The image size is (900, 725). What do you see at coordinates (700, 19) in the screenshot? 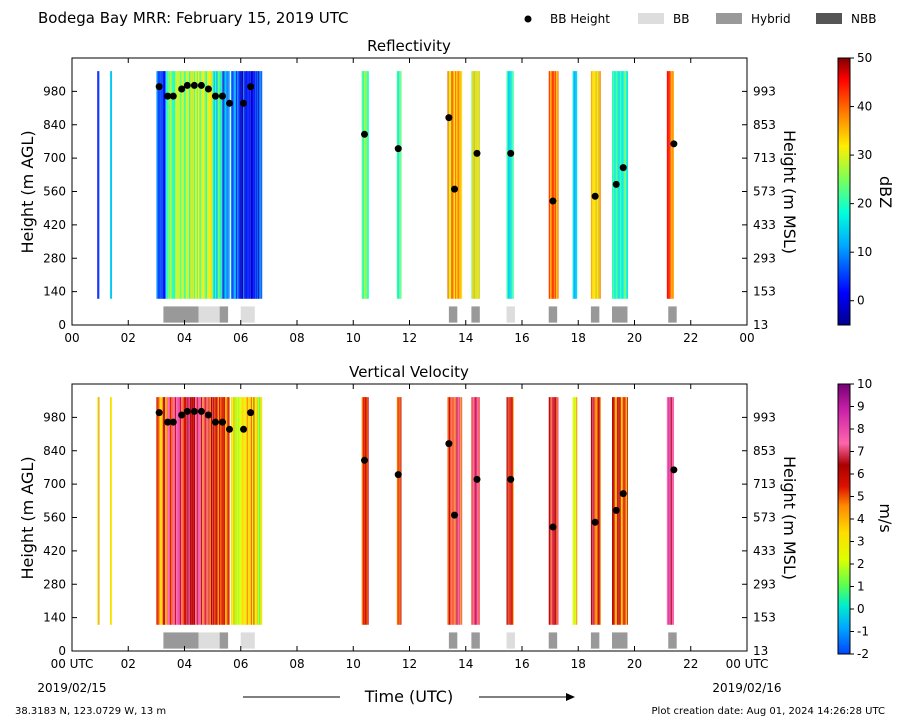
I see `header-legend: BB Height BB Hybrid NBB` at bounding box center [700, 19].